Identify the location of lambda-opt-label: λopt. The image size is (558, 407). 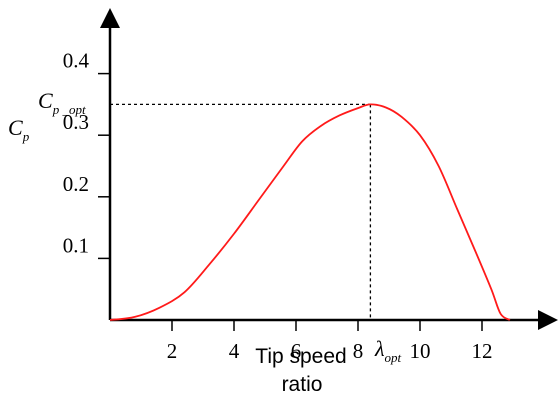
(388, 350).